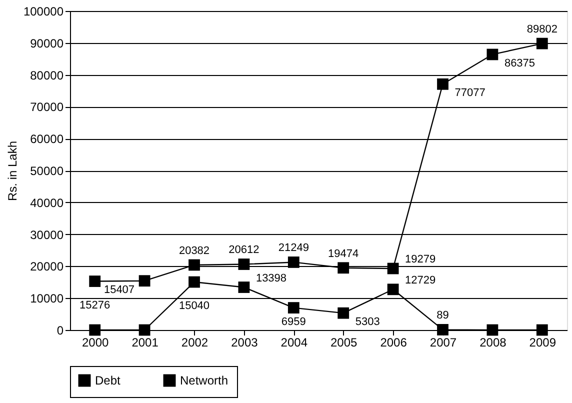  I want to click on y-tick-label: 20000, so click(47, 267).